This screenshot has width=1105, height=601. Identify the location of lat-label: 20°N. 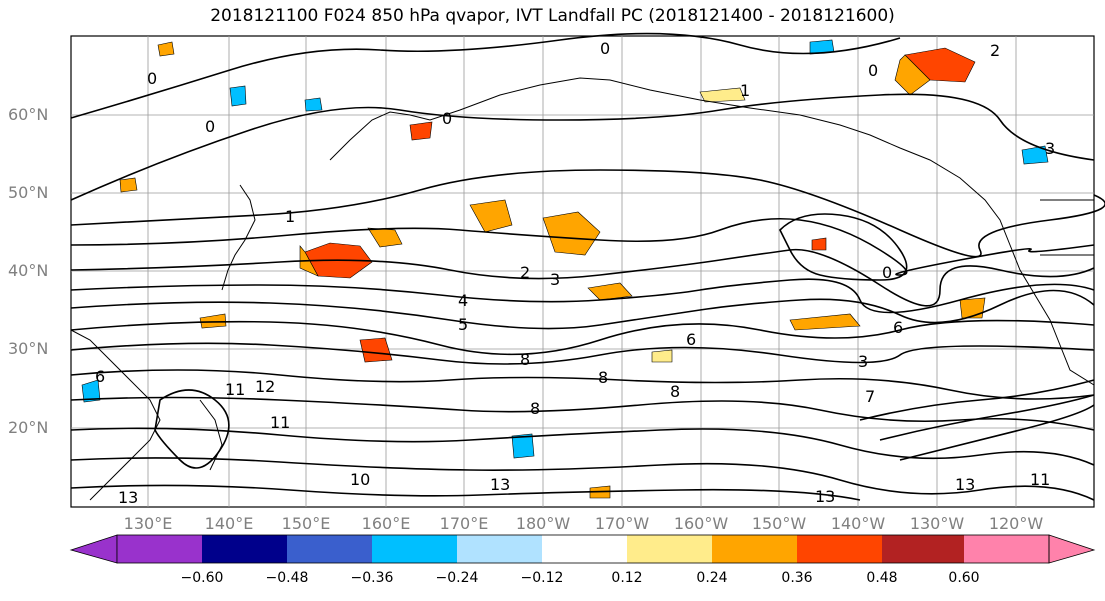
(28, 427).